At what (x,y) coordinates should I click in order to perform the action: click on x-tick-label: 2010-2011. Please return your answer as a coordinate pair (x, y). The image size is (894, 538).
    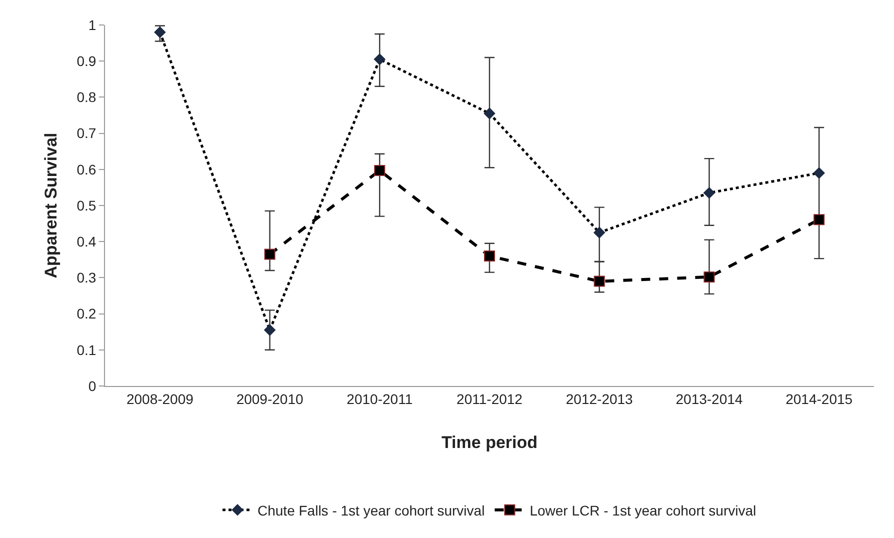
    Looking at the image, I should click on (379, 398).